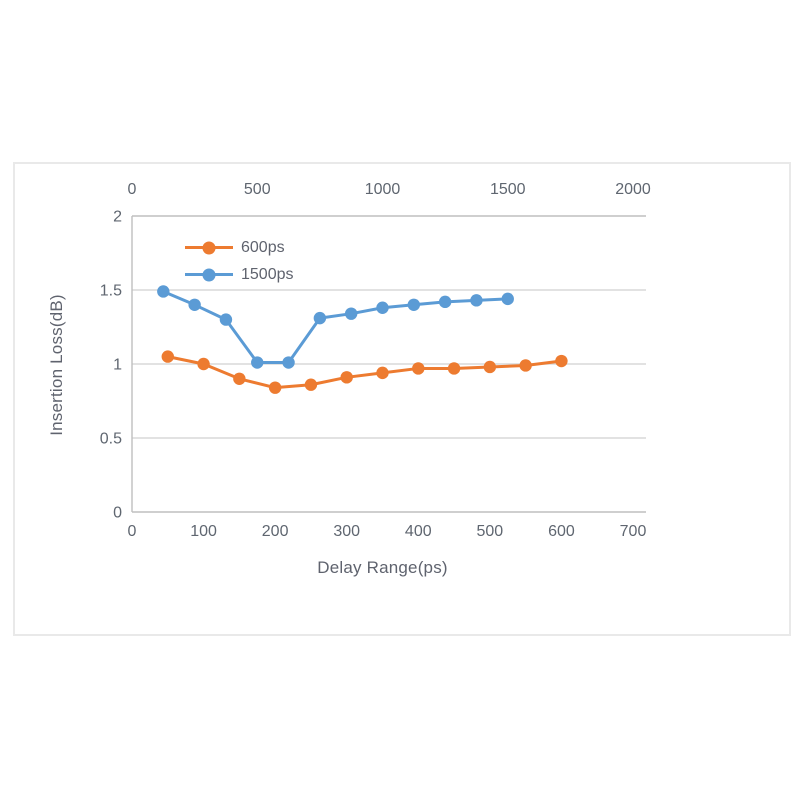 This screenshot has height=800, width=800. I want to click on x-tick-label-top: 1000, so click(383, 189).